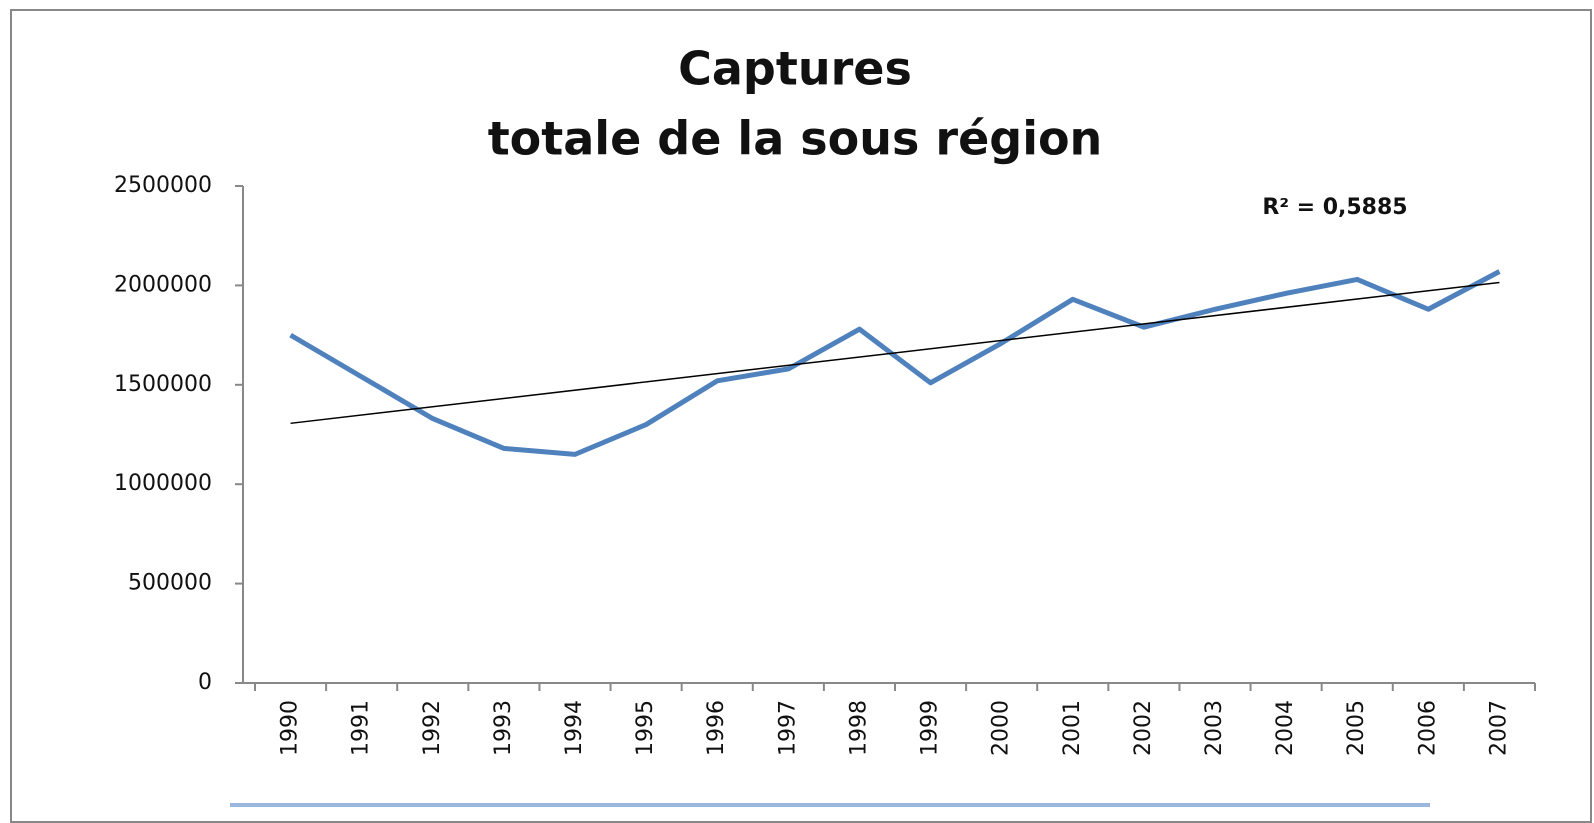 This screenshot has height=823, width=1594. What do you see at coordinates (361, 728) in the screenshot?
I see `x-tick-label: 1991` at bounding box center [361, 728].